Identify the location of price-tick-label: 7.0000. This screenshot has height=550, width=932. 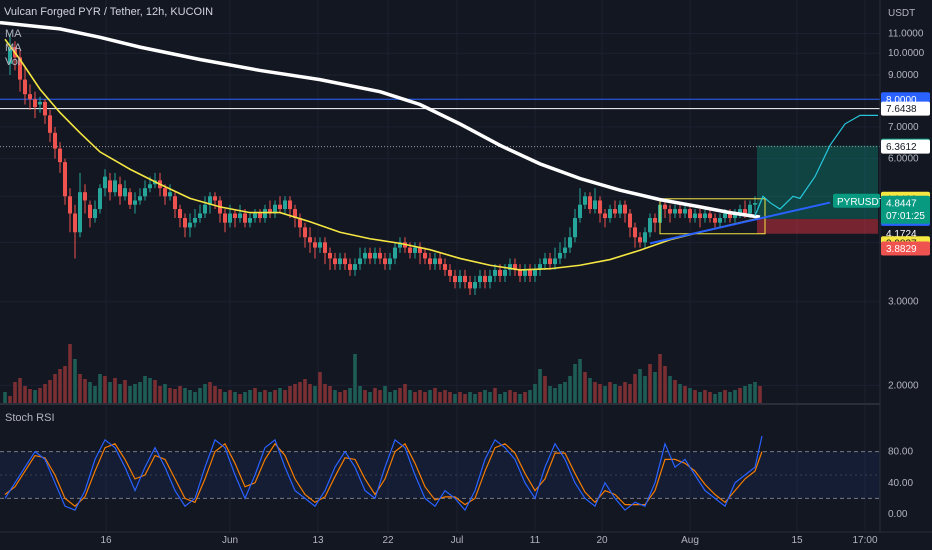
(903, 127).